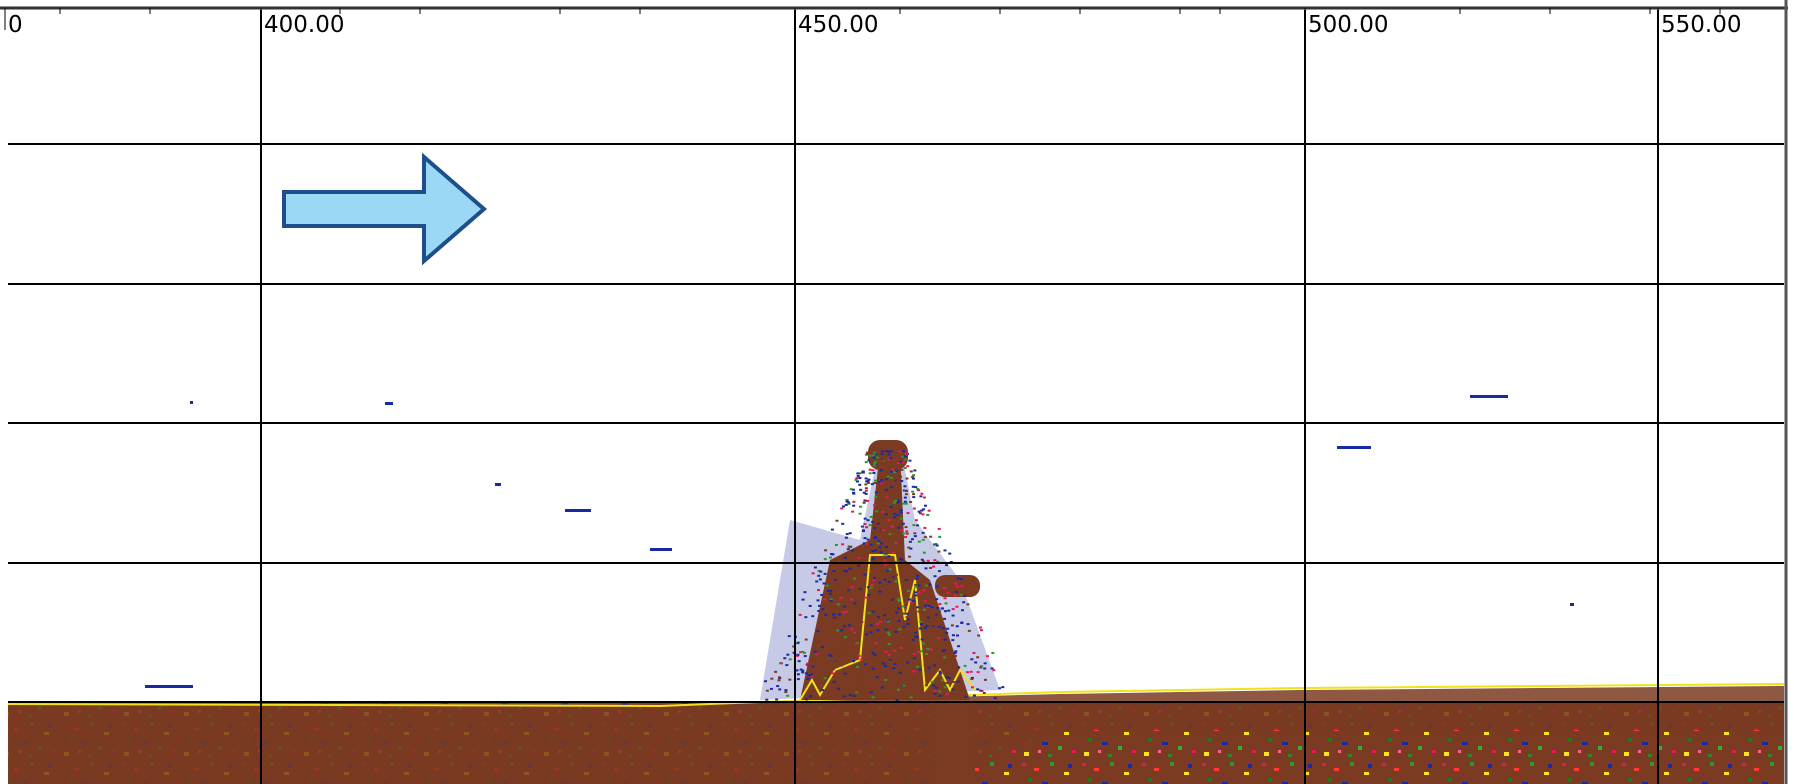 The height and width of the screenshot is (784, 1794). I want to click on seabed, so click(896, 735).